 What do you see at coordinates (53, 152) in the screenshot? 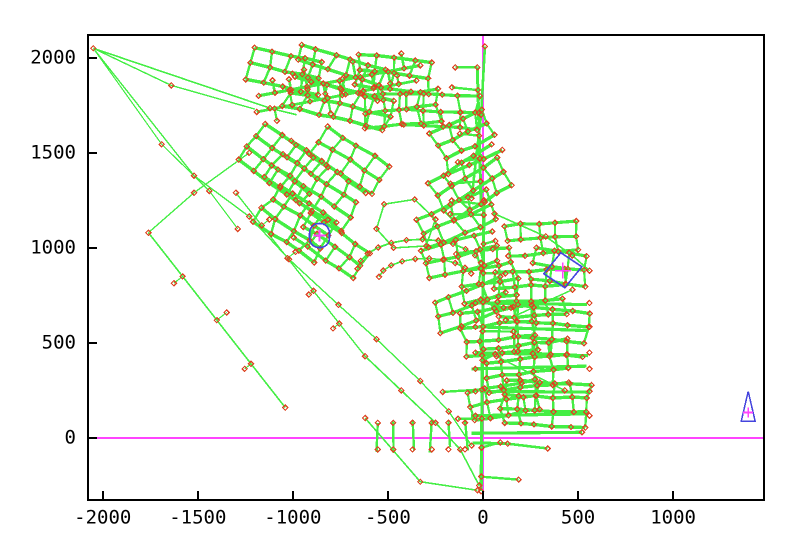
I see `y-tick-label: 1500` at bounding box center [53, 152].